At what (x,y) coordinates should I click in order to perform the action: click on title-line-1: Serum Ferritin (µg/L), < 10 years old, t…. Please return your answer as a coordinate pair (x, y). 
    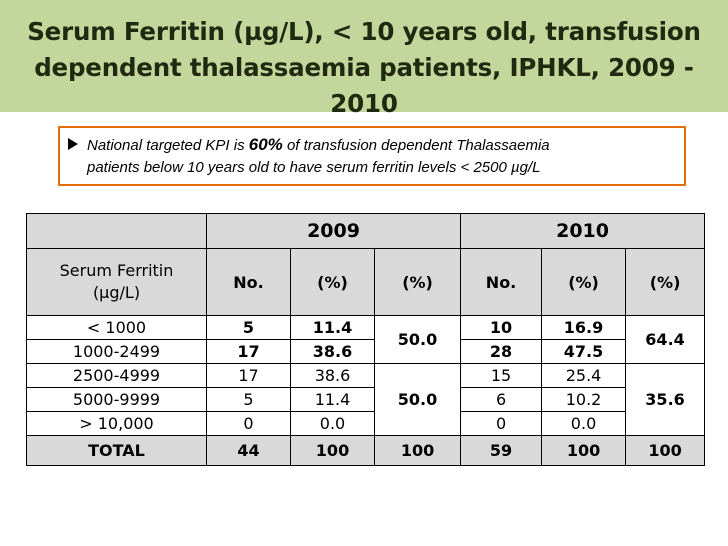
    Looking at the image, I should click on (364, 31).